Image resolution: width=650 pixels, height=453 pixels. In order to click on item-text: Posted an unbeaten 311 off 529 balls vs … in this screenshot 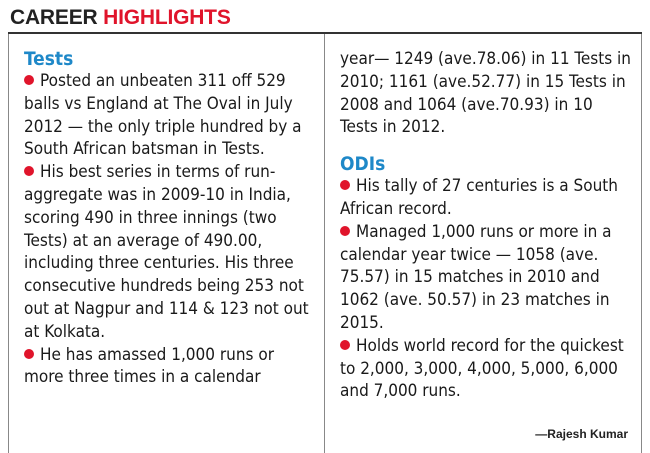, I will do `click(163, 115)`.